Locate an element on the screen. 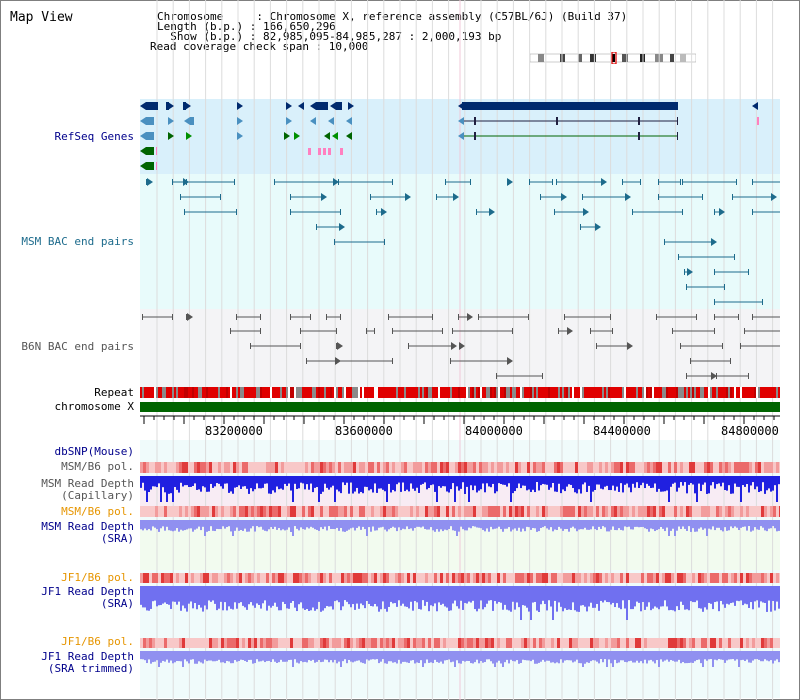 The height and width of the screenshot is (700, 800). jf1-read-depth-trimmed-track is located at coordinates (460, 659).